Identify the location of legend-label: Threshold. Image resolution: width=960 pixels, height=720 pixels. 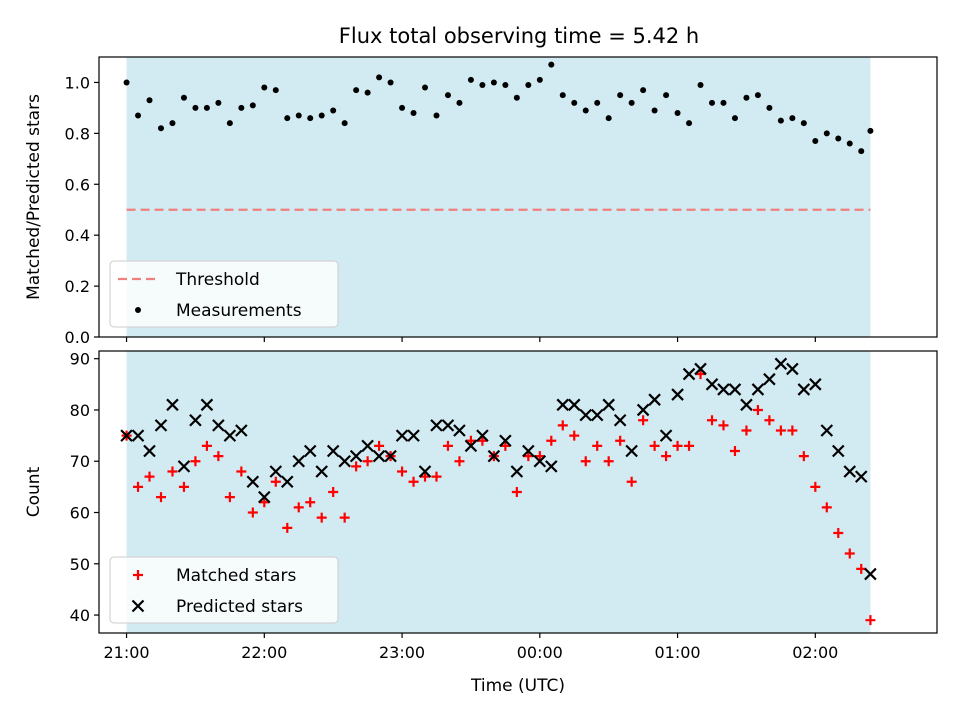
(217, 280).